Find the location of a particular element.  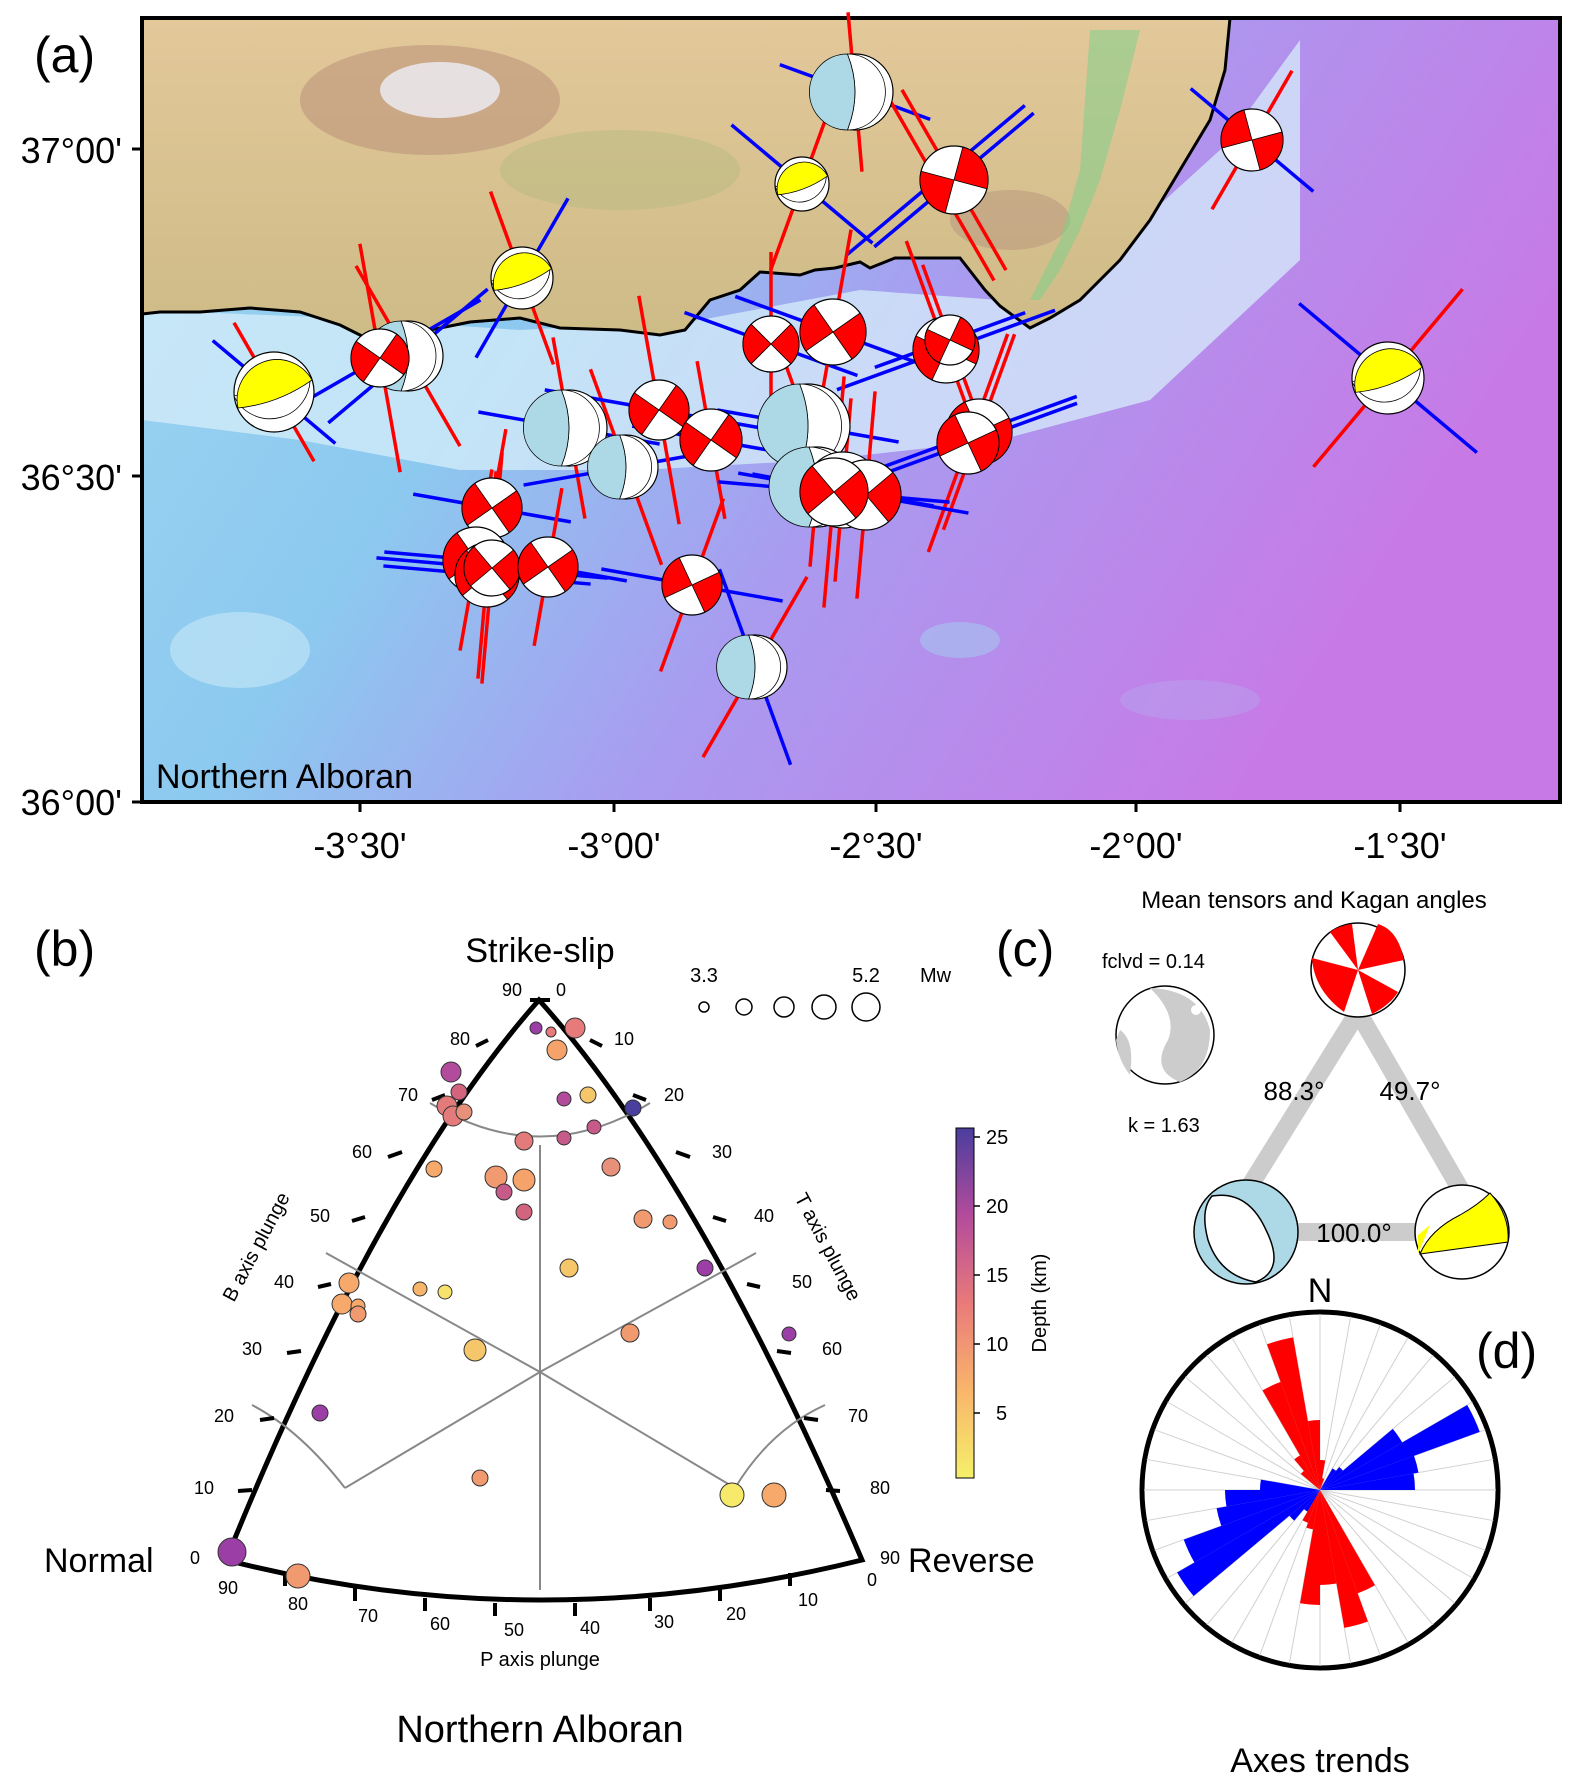

t-tick: 0 is located at coordinates (561, 990).